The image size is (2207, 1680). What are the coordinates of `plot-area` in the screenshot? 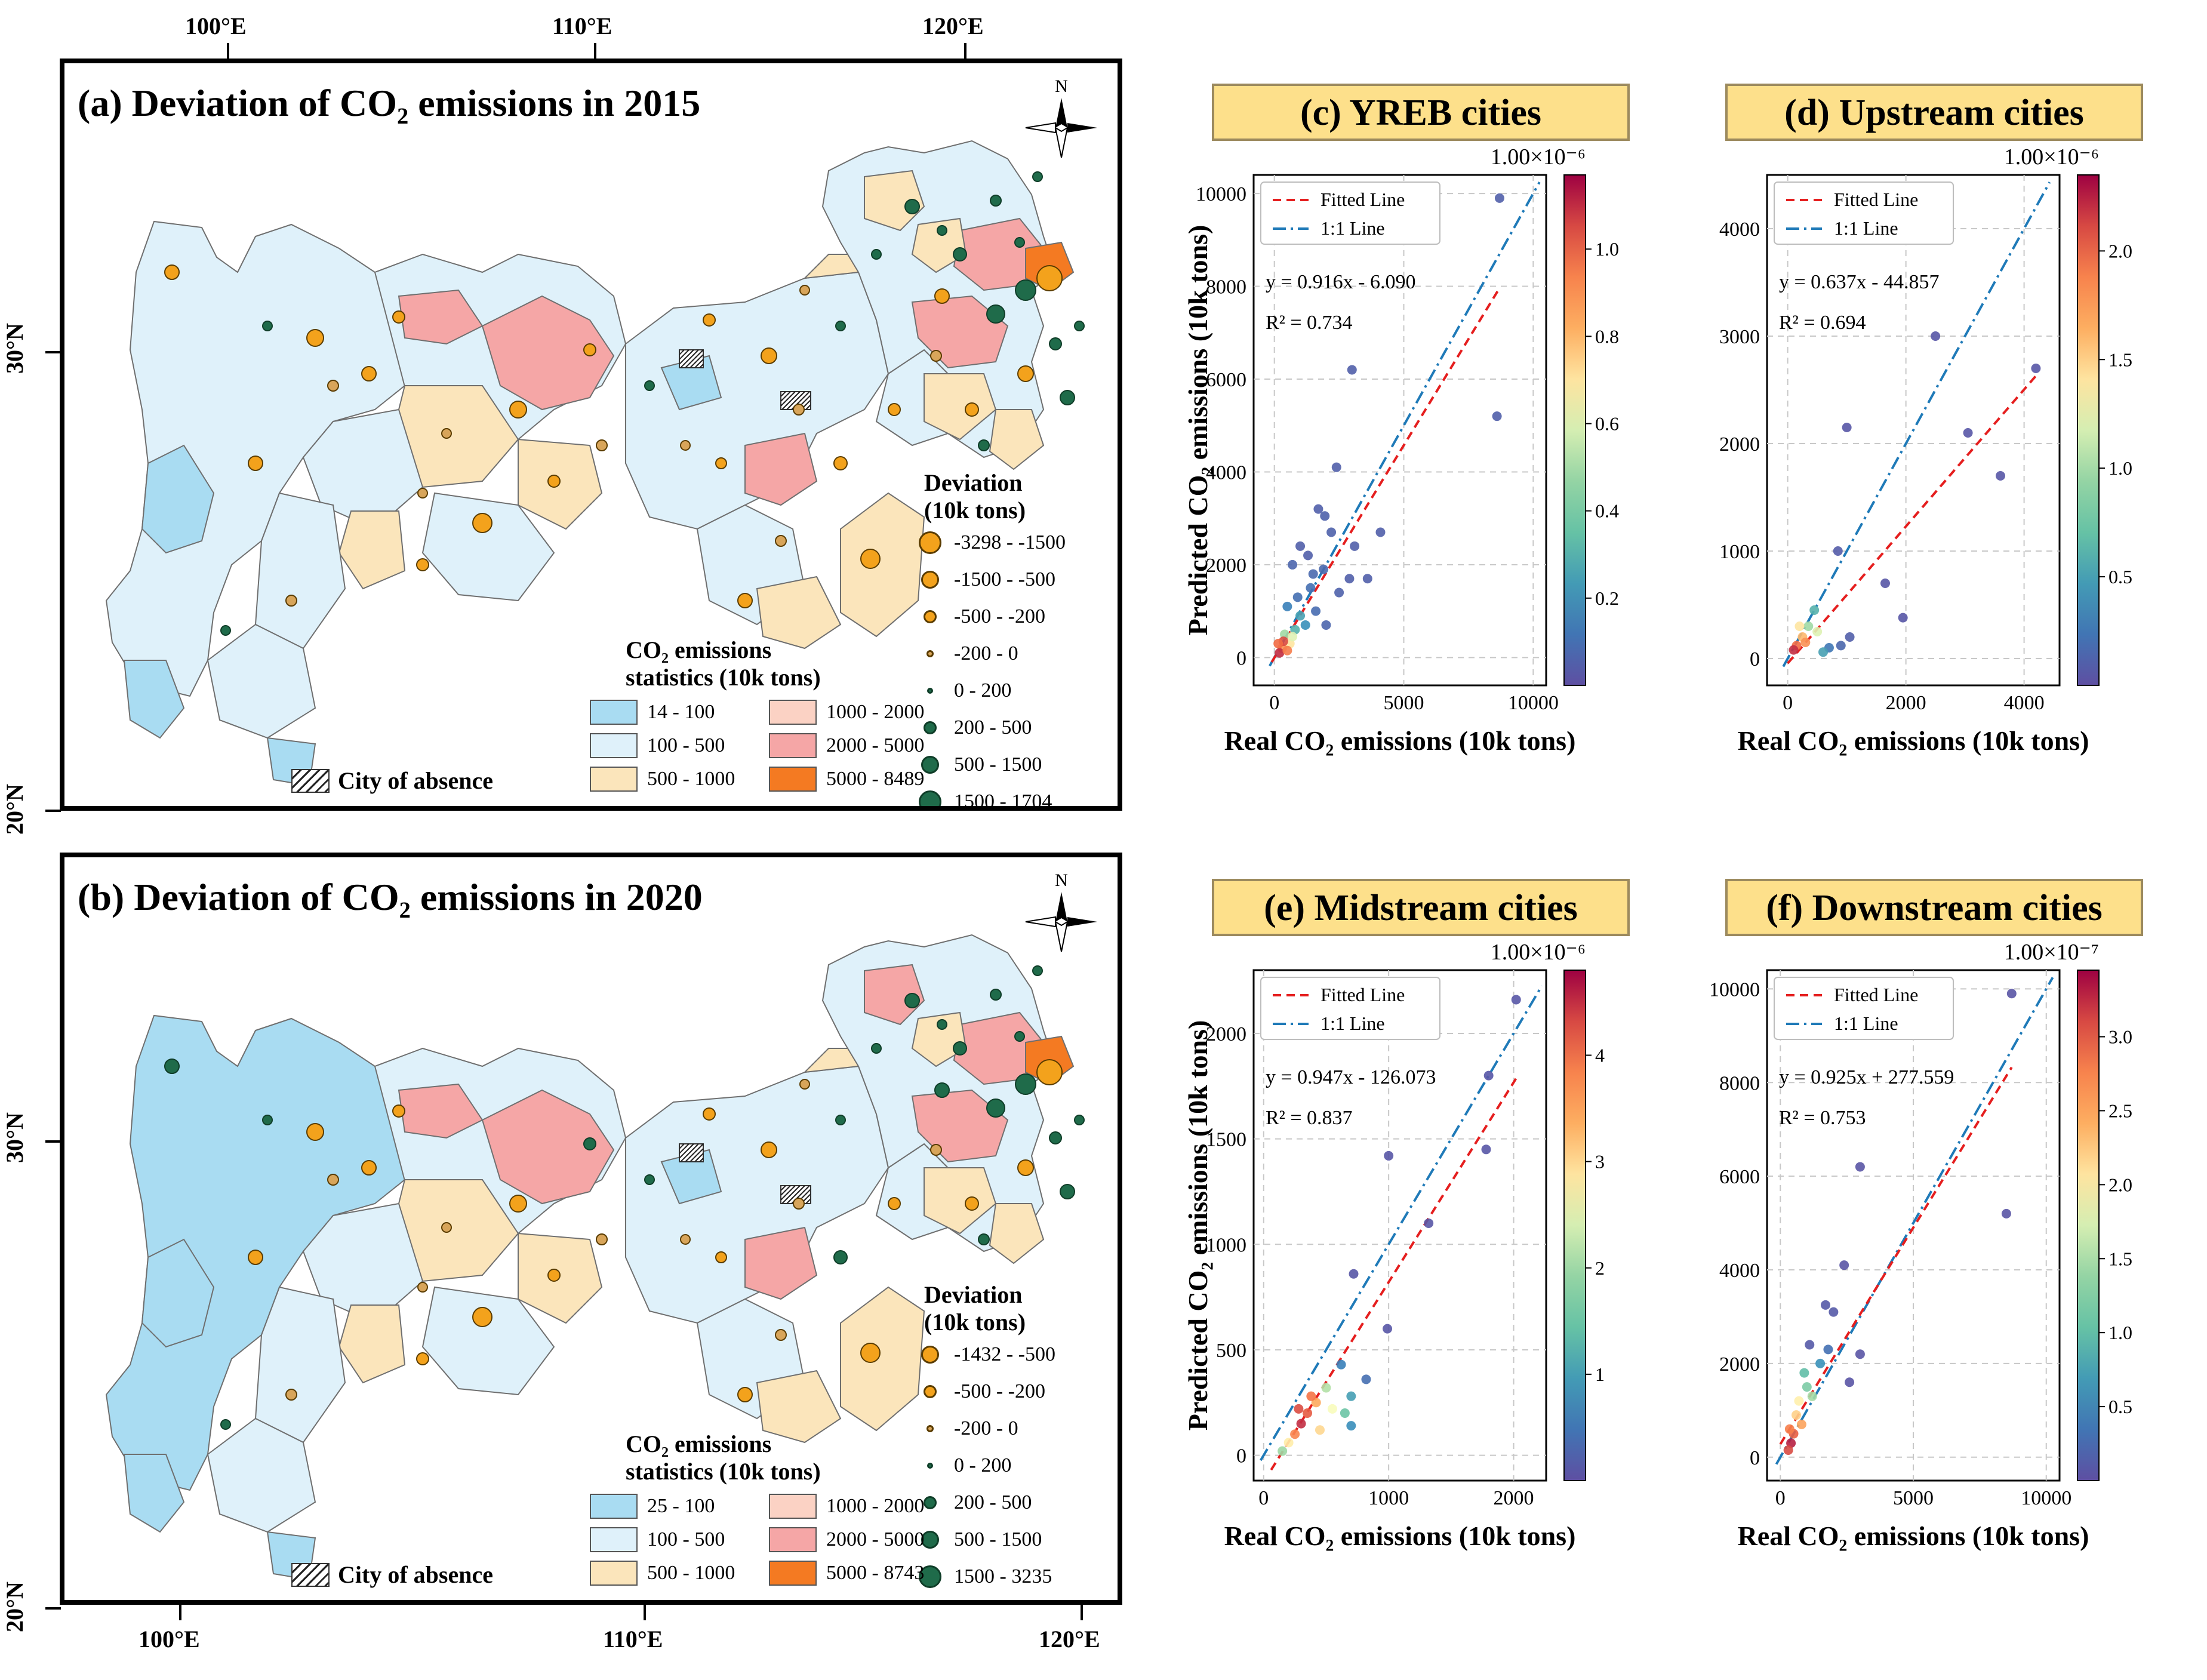 It's located at (1399, 1225).